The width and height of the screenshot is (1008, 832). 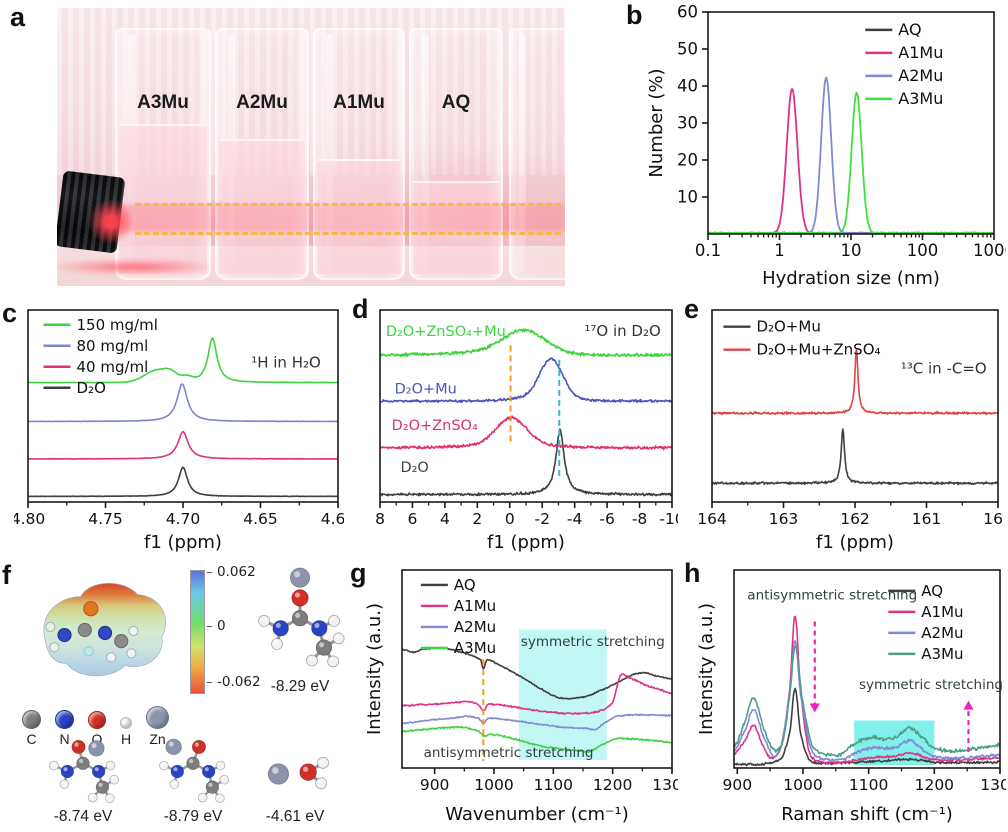 What do you see at coordinates (606, 519) in the screenshot?
I see `x-tick-label: -6` at bounding box center [606, 519].